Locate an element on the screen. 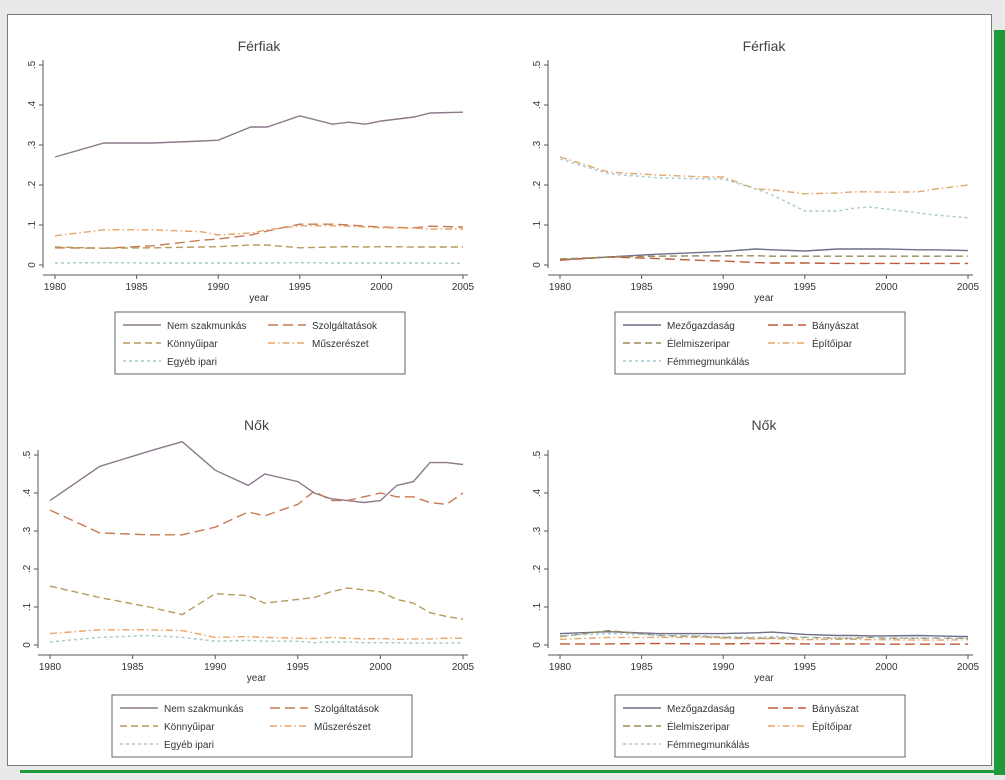 The height and width of the screenshot is (780, 1005). series-line-elelmiszeripar is located at coordinates (763, 257).